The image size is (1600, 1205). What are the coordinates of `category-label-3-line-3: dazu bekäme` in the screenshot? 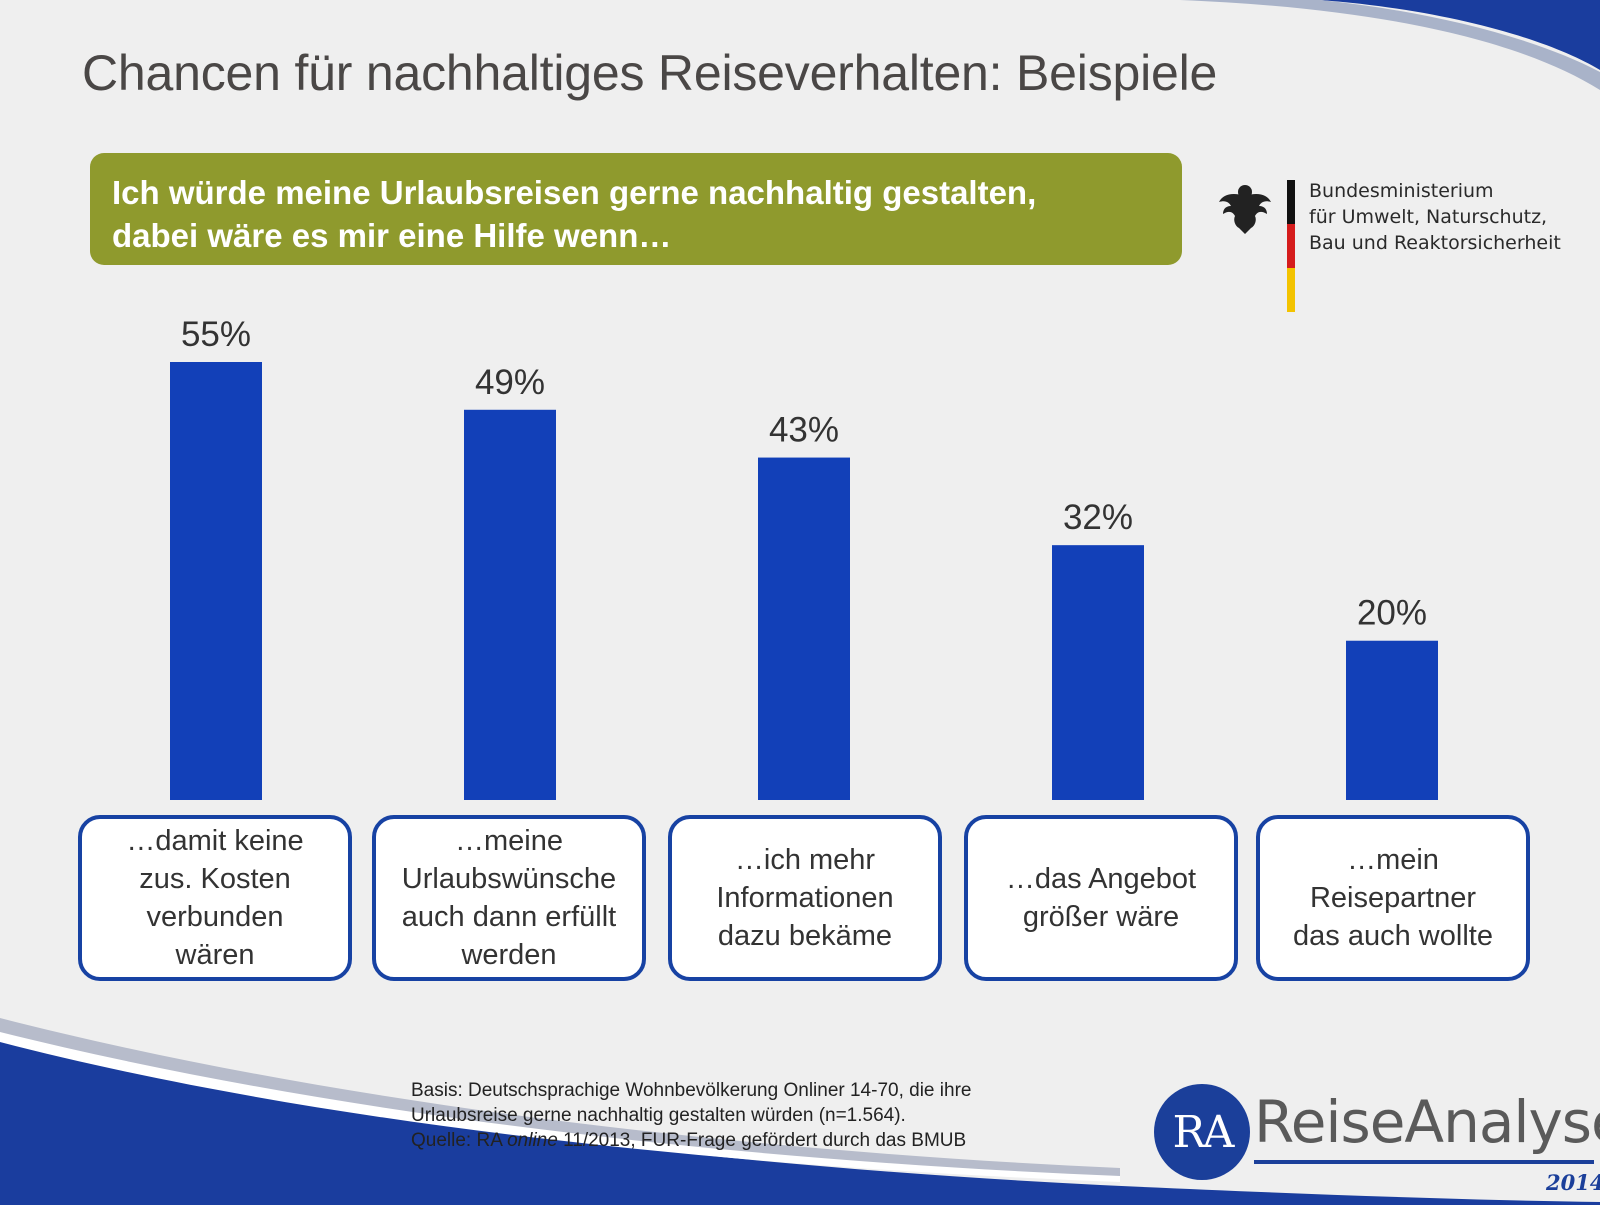 It's located at (805, 936).